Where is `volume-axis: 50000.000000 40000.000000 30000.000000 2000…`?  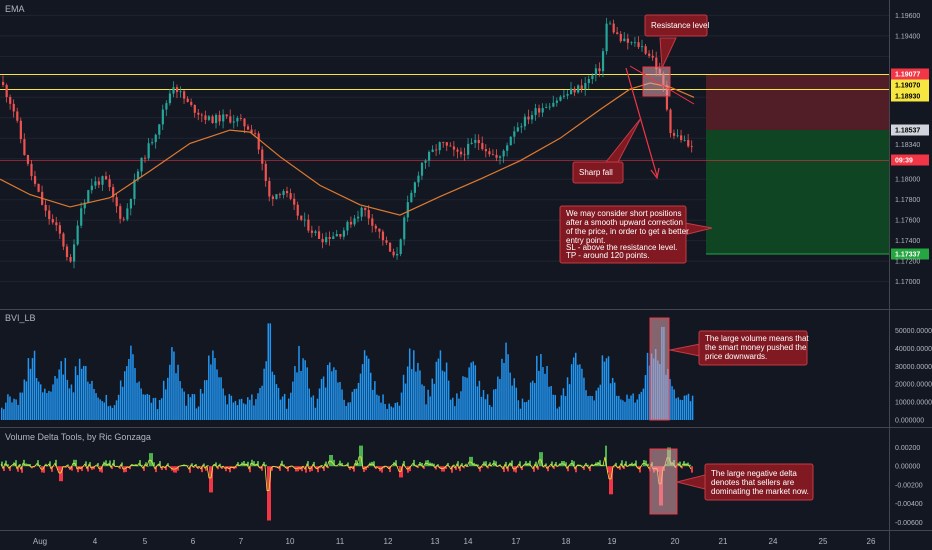
volume-axis: 50000.000000 40000.000000 30000.000000 2000… is located at coordinates (913, 376).